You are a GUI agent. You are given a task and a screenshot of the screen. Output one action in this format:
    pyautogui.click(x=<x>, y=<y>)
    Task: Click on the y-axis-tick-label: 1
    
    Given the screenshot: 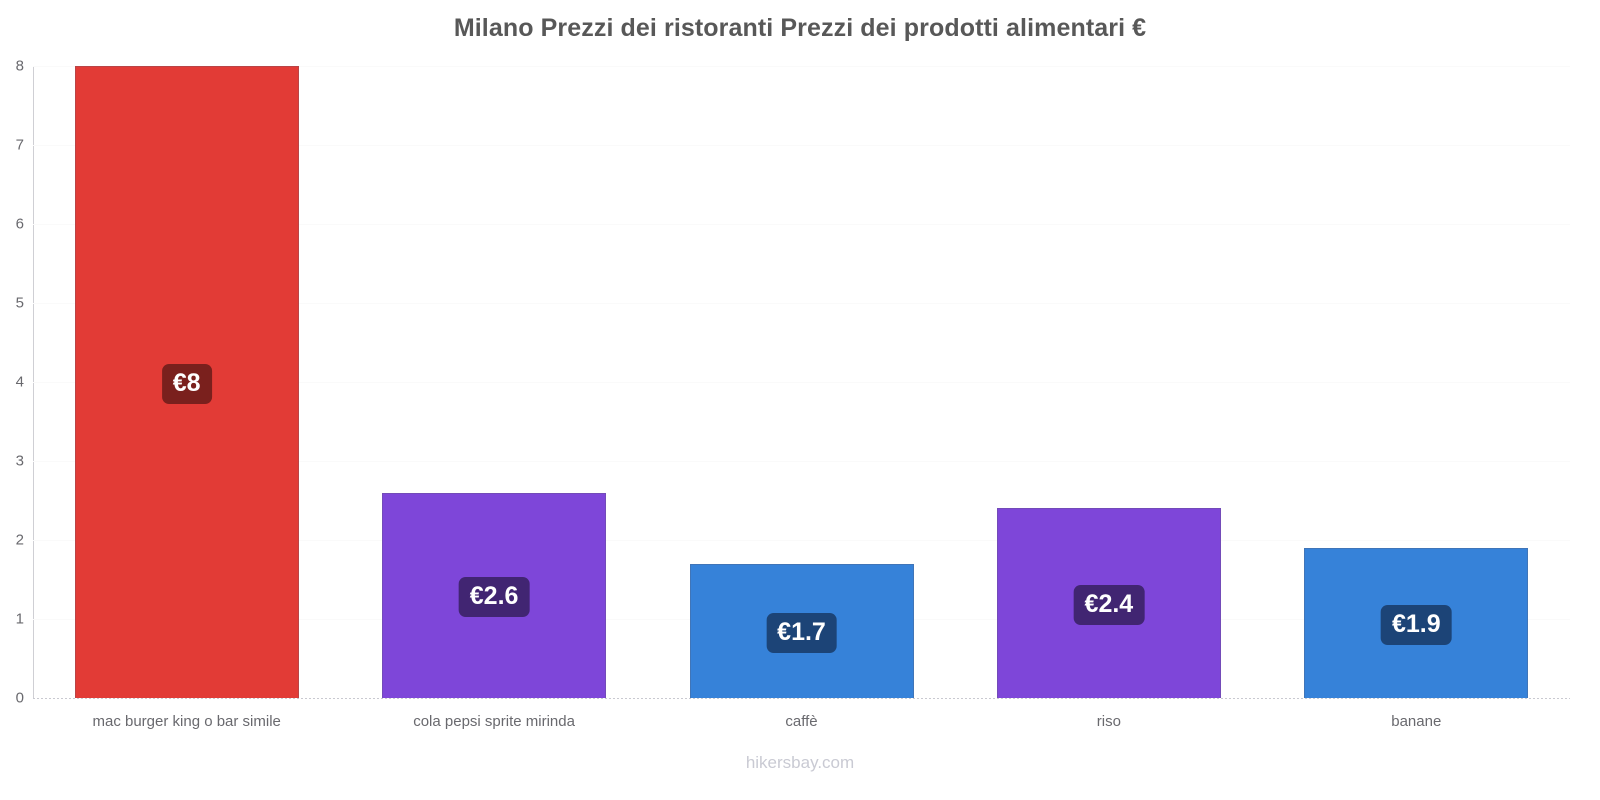 What is the action you would take?
    pyautogui.click(x=19, y=619)
    